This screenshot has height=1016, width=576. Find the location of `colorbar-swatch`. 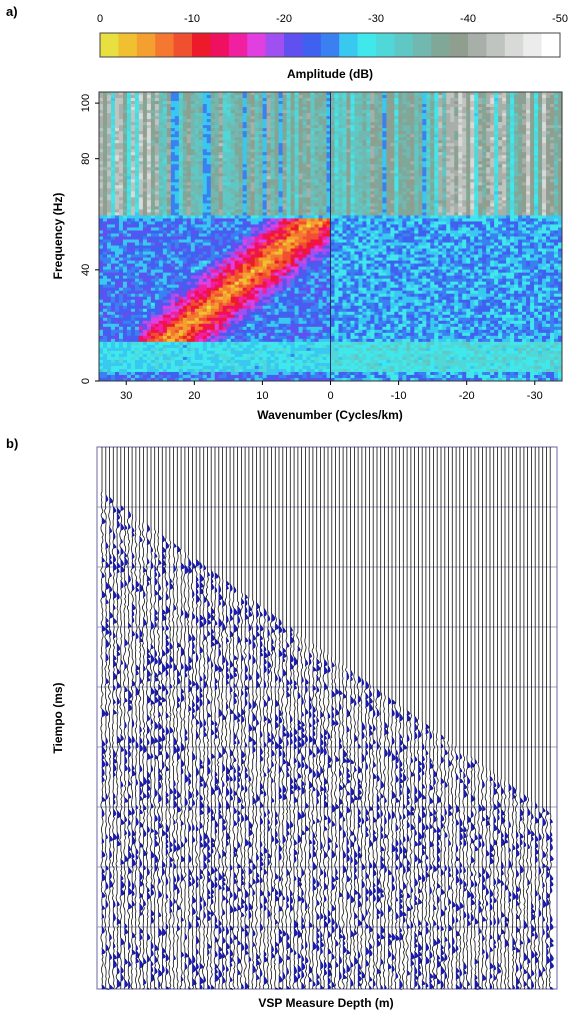

colorbar-swatch is located at coordinates (422, 45).